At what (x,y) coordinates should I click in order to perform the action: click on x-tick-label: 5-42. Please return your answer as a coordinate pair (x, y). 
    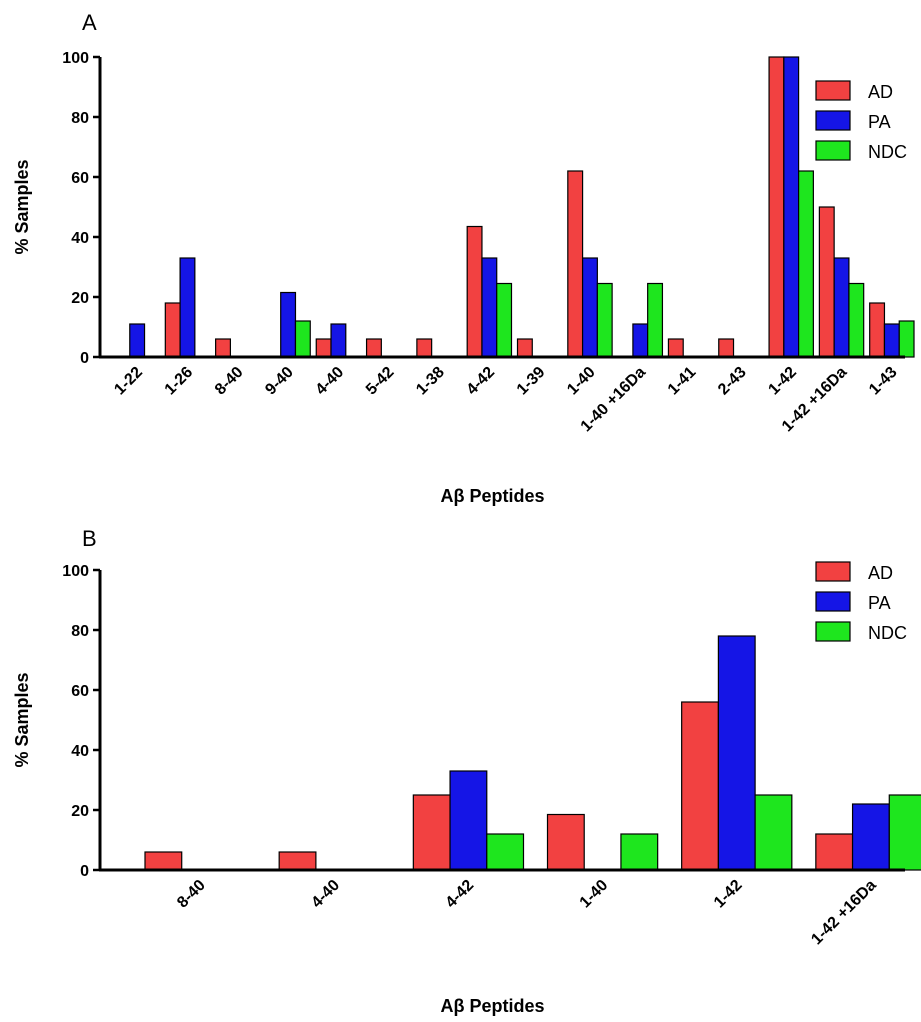
    Looking at the image, I should click on (380, 381).